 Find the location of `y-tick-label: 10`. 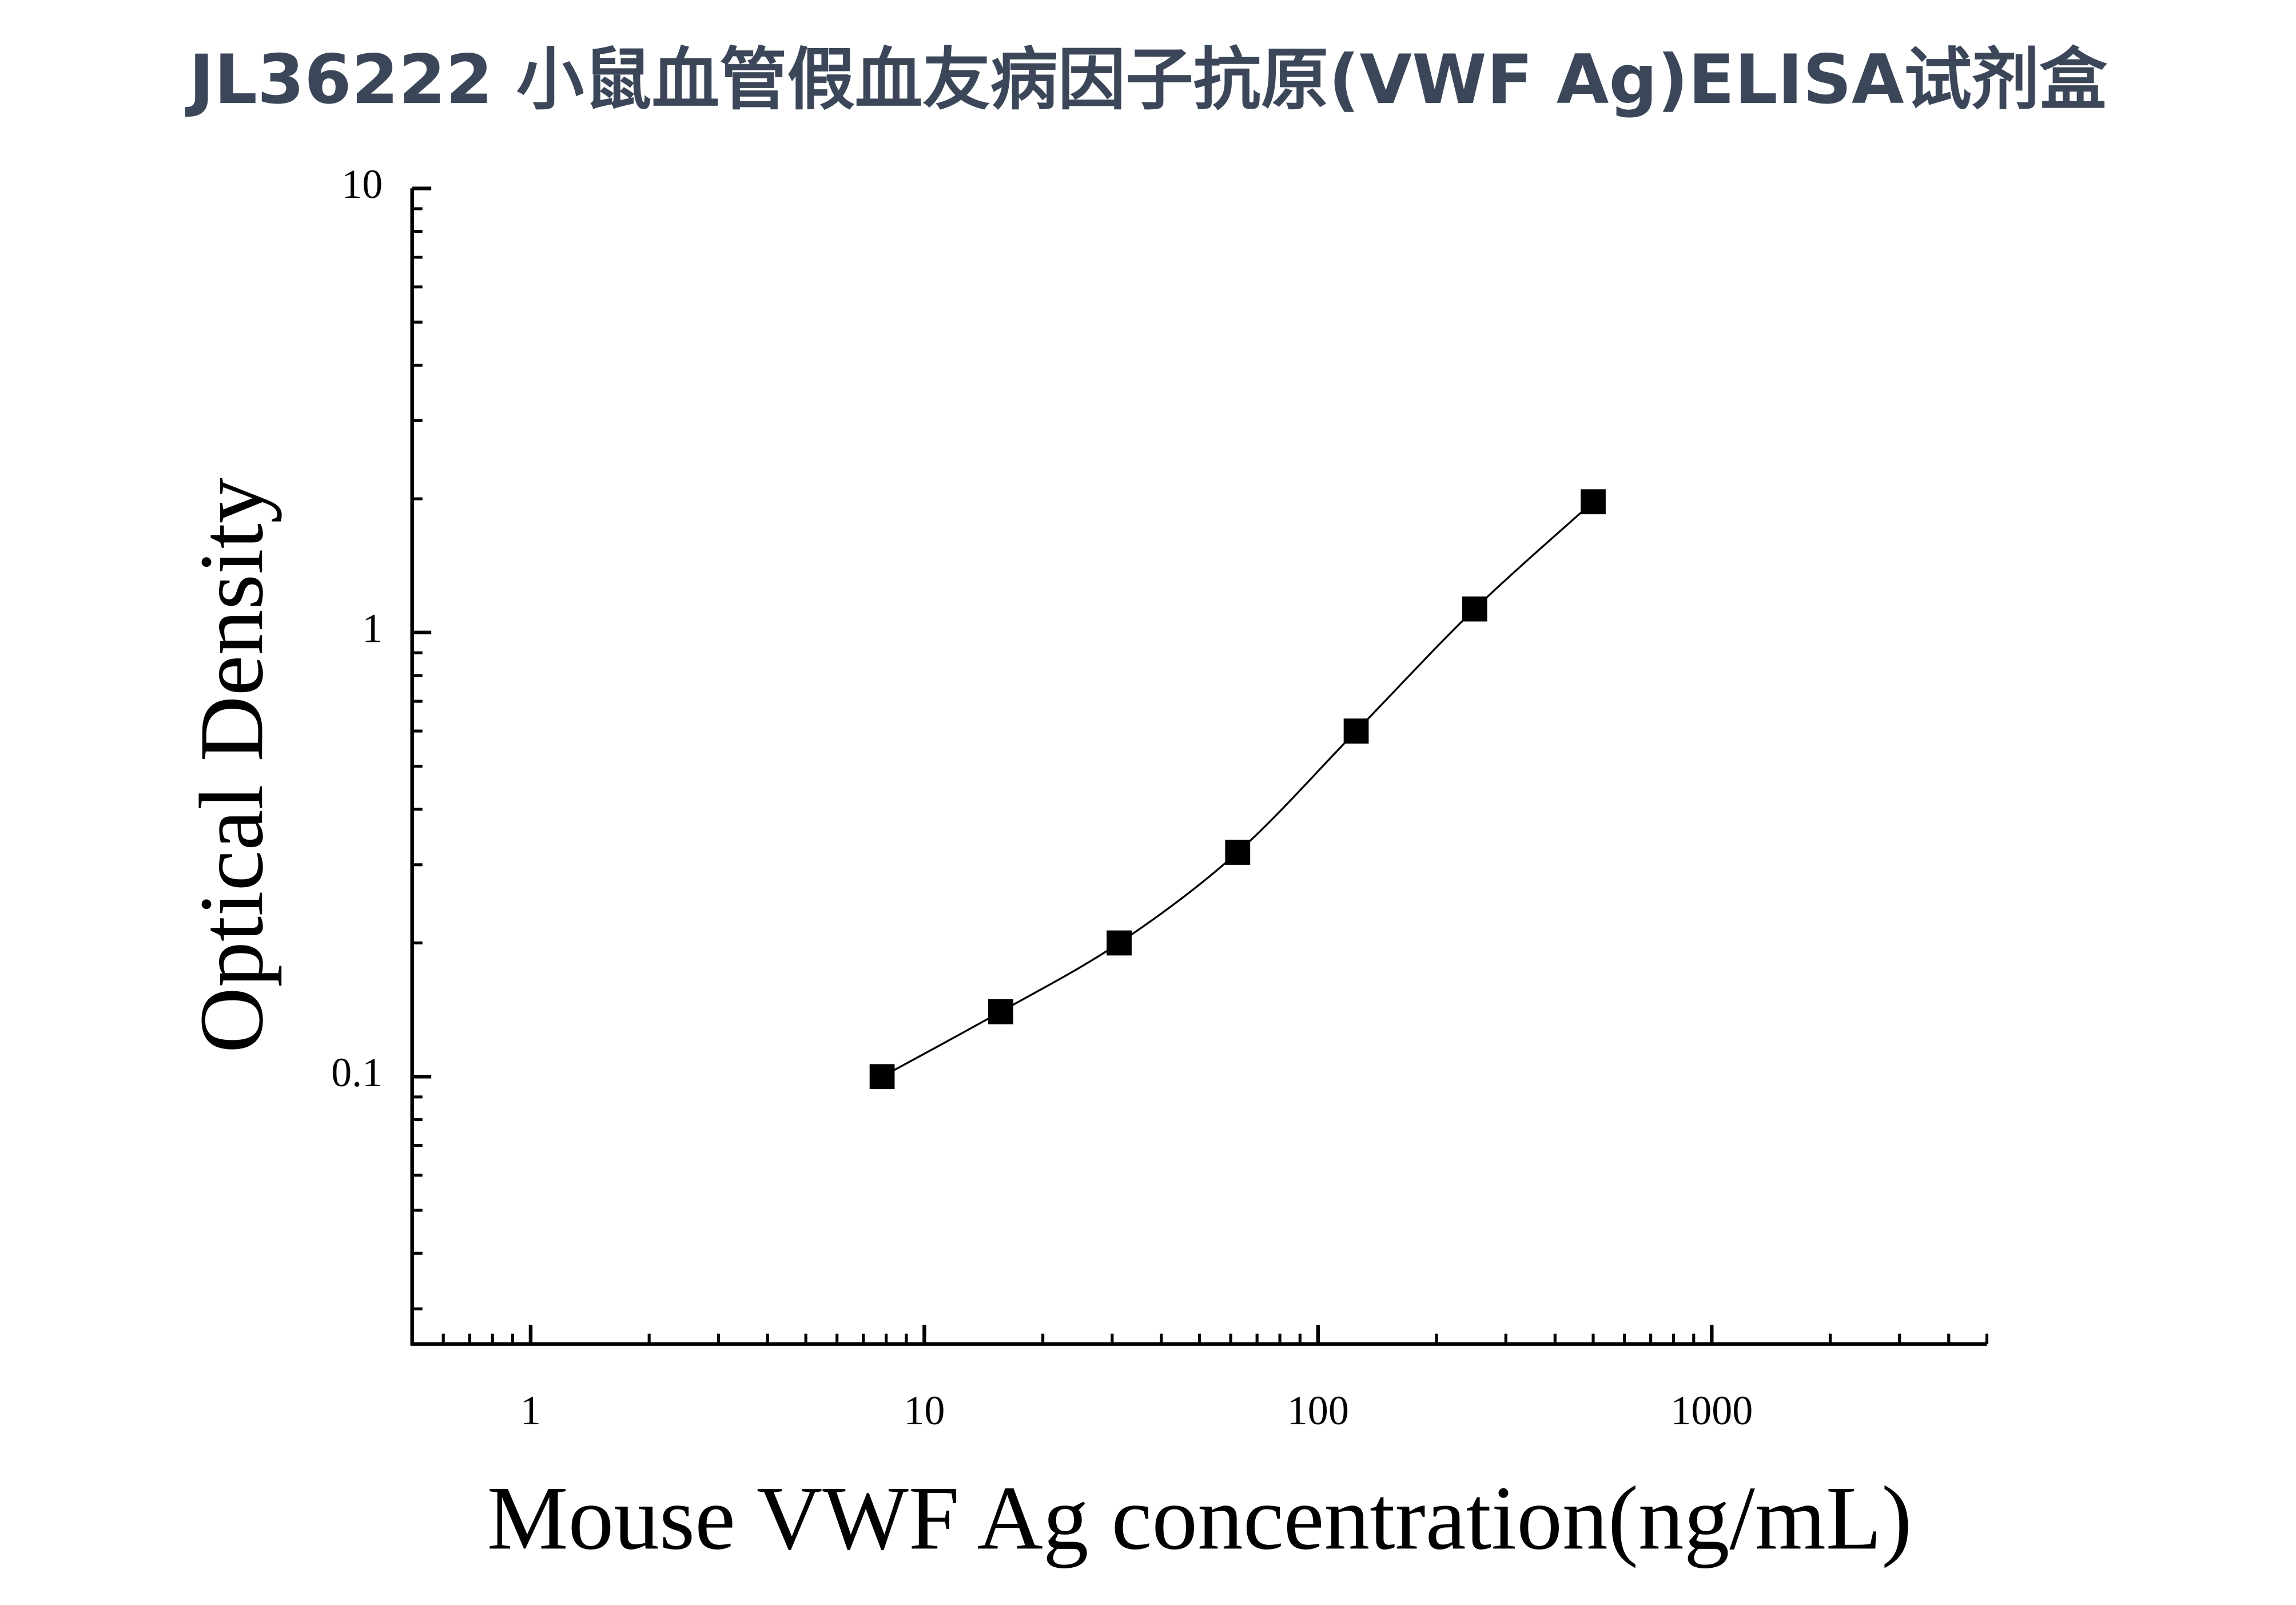

y-tick-label: 10 is located at coordinates (362, 184).